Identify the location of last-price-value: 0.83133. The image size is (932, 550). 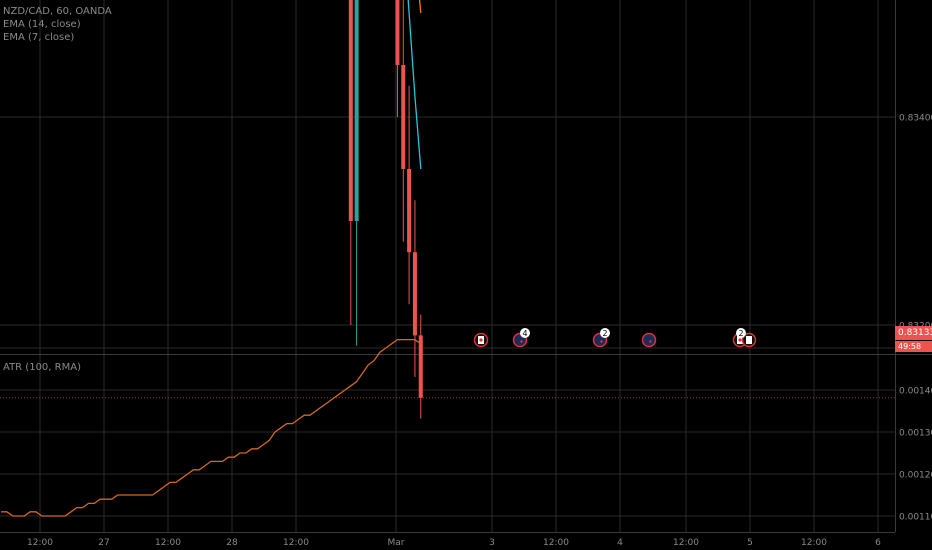
(915, 333).